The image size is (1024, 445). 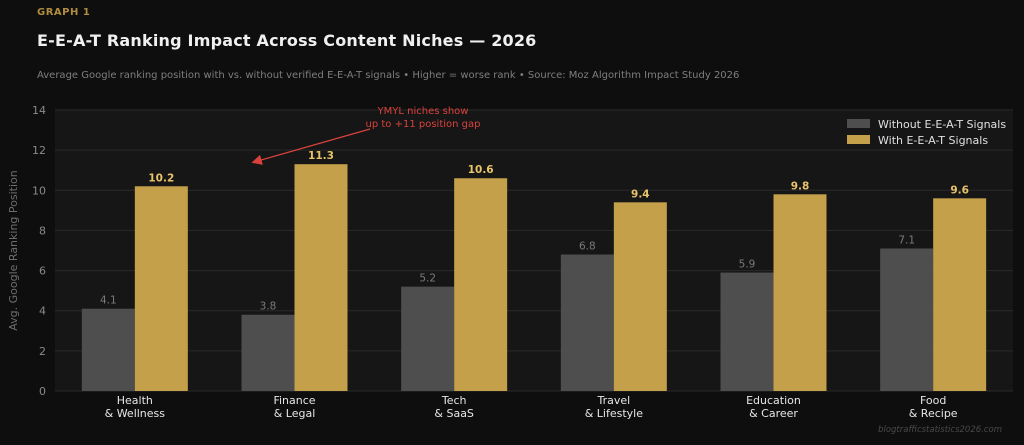 What do you see at coordinates (906, 240) in the screenshot?
I see `data-label-without: 7.1` at bounding box center [906, 240].